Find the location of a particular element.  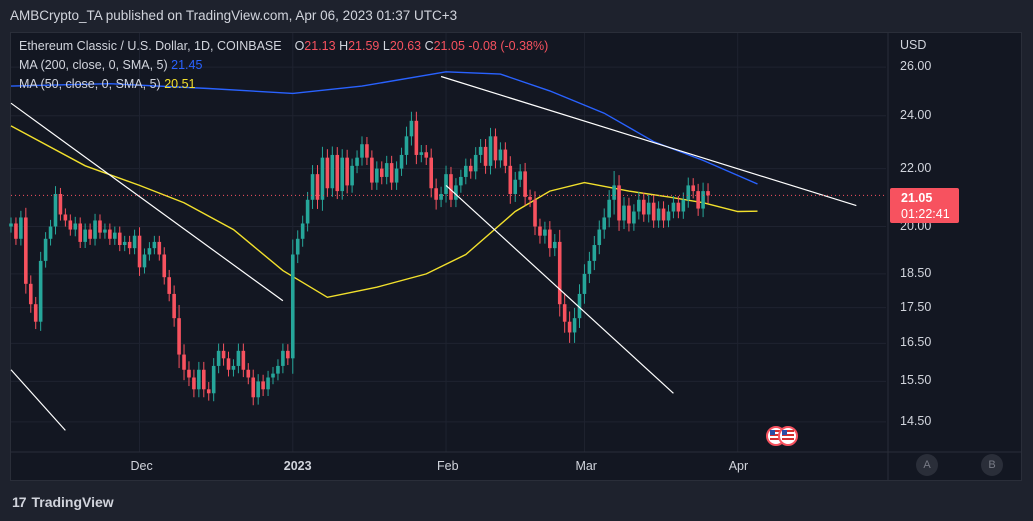

currency-label: USD is located at coordinates (913, 45).